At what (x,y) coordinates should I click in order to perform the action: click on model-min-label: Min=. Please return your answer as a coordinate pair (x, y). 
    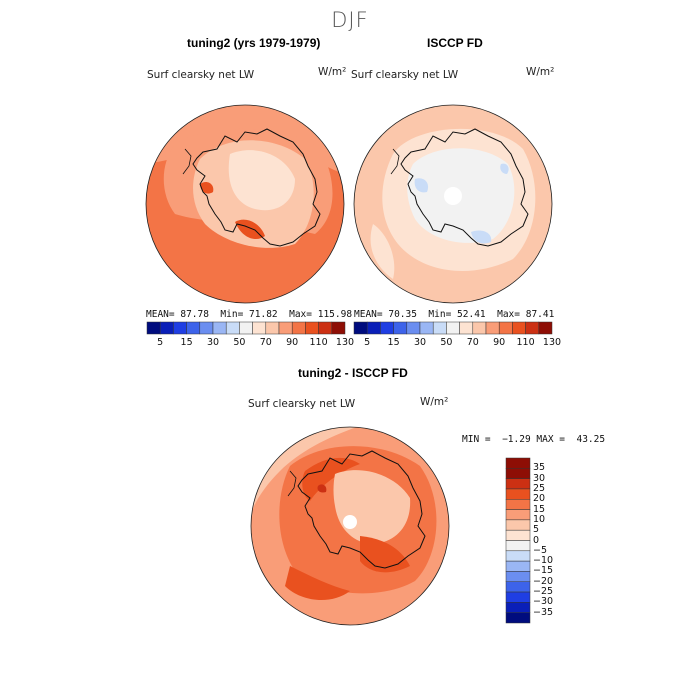
    Looking at the image, I should click on (232, 314).